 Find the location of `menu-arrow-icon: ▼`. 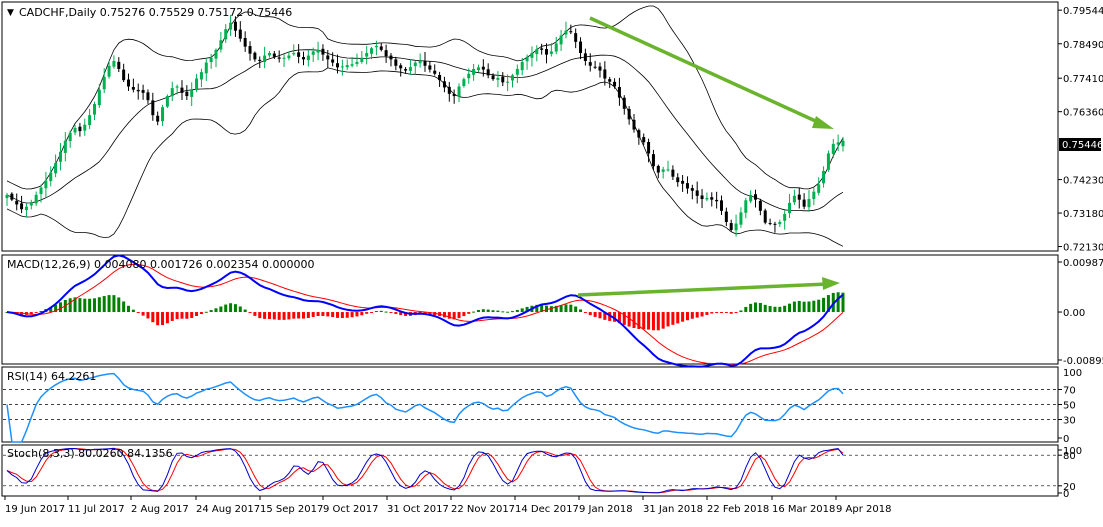

menu-arrow-icon: ▼ is located at coordinates (10, 13).